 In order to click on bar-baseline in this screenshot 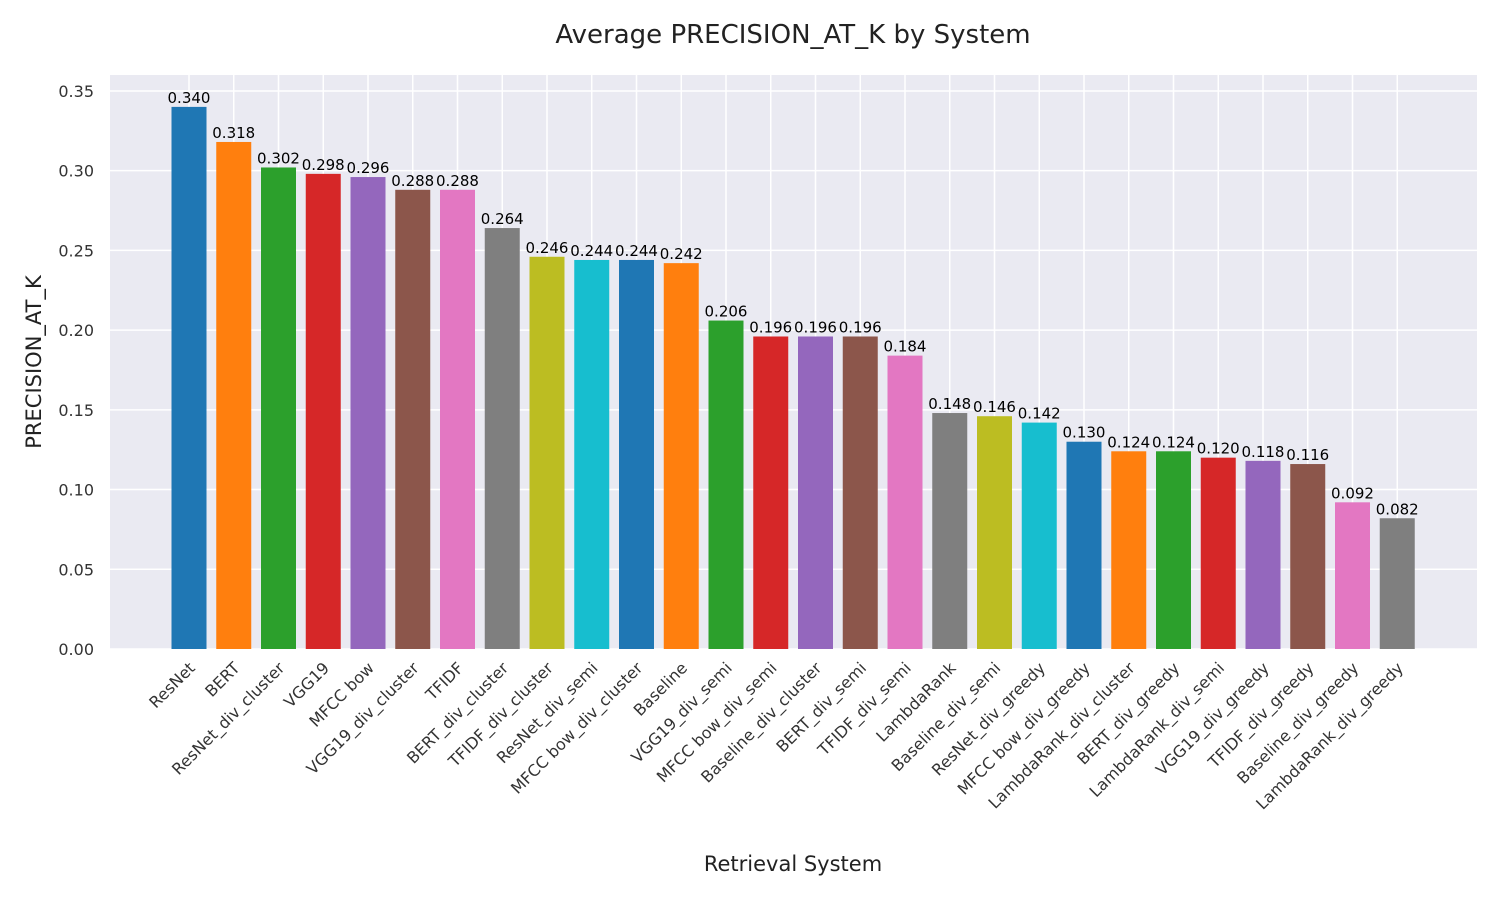, I will do `click(681, 456)`.